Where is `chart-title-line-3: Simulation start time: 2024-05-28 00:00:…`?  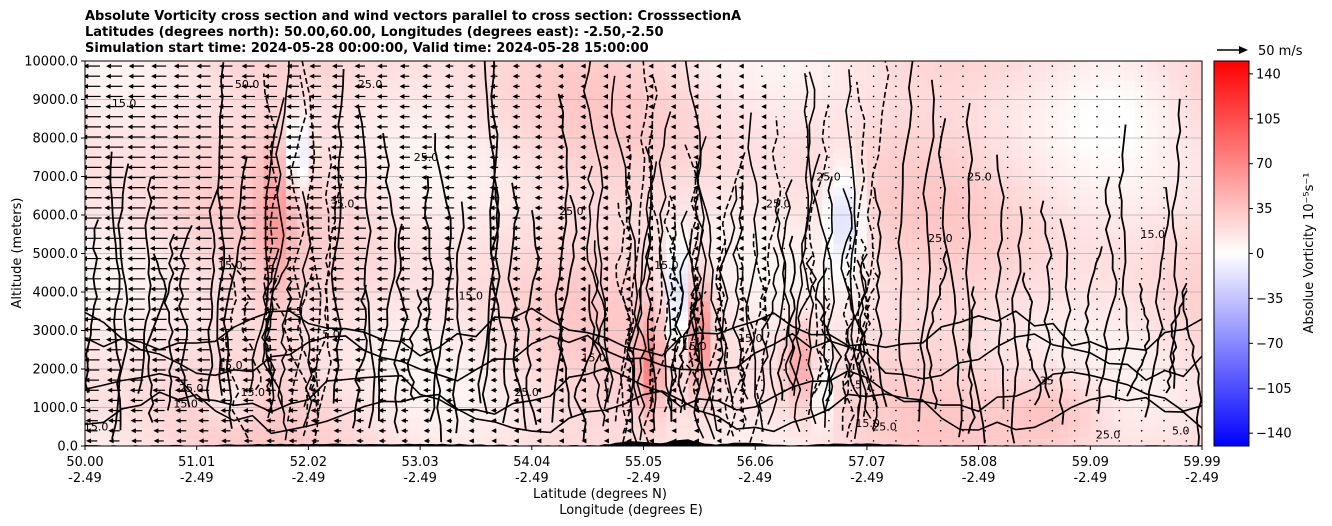
chart-title-line-3: Simulation start time: 2024-05-28 00:00:… is located at coordinates (367, 48).